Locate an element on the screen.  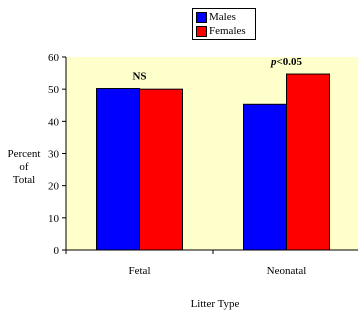
y-tick-label: 0 is located at coordinates (57, 251).